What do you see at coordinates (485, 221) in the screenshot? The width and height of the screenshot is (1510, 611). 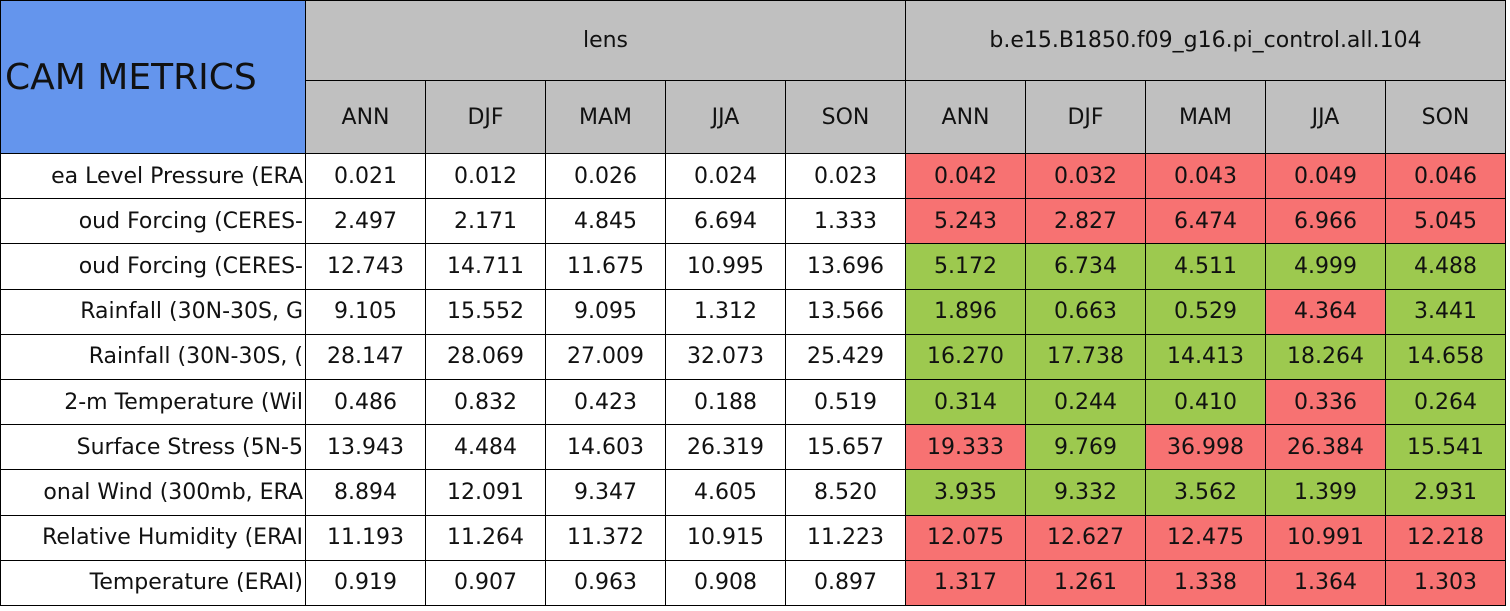 I see `value-cell: 2.171` at bounding box center [485, 221].